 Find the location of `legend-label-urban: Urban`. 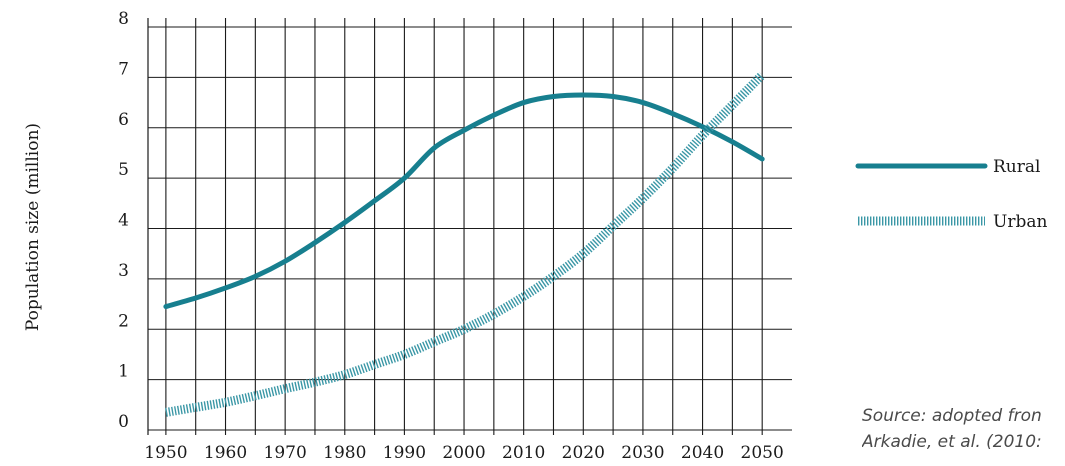

legend-label-urban: Urban is located at coordinates (1020, 222).